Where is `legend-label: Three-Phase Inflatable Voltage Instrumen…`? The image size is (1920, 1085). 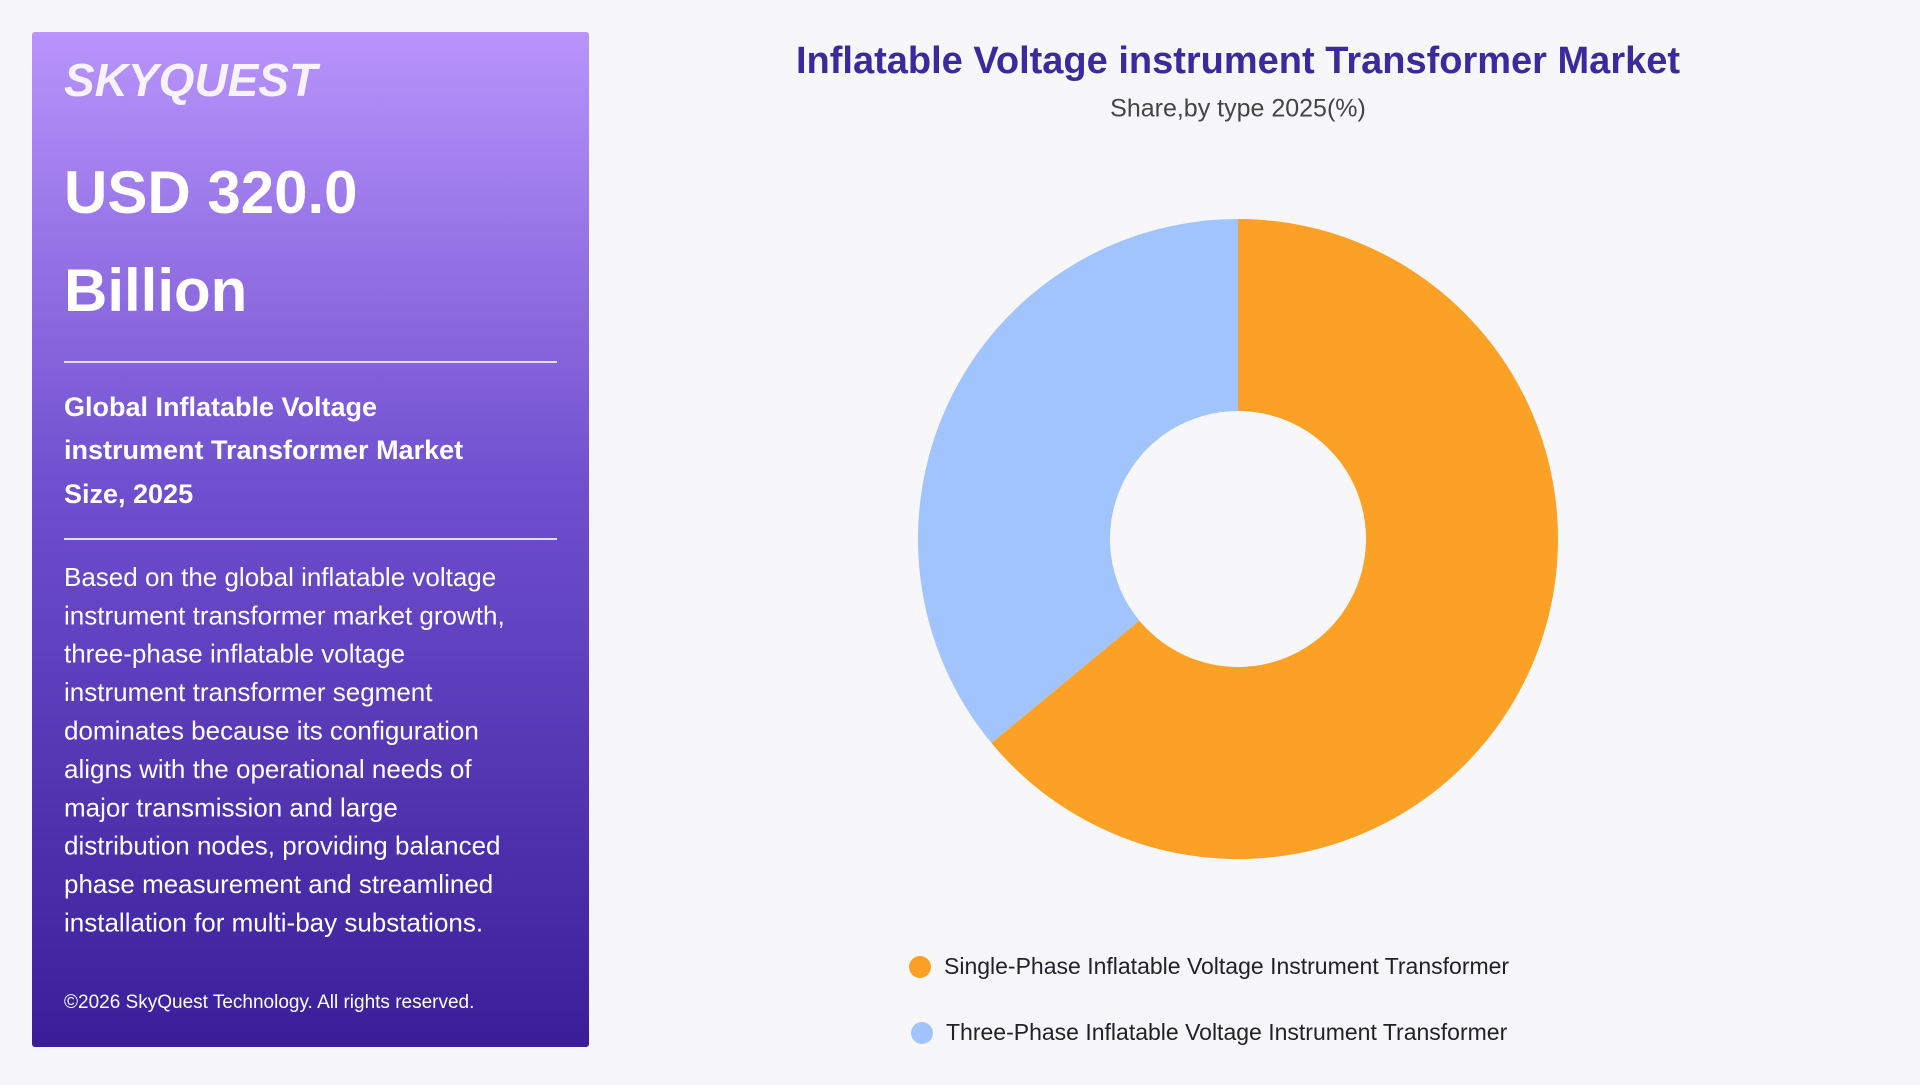
legend-label: Three-Phase Inflatable Voltage Instrumen… is located at coordinates (1227, 1032).